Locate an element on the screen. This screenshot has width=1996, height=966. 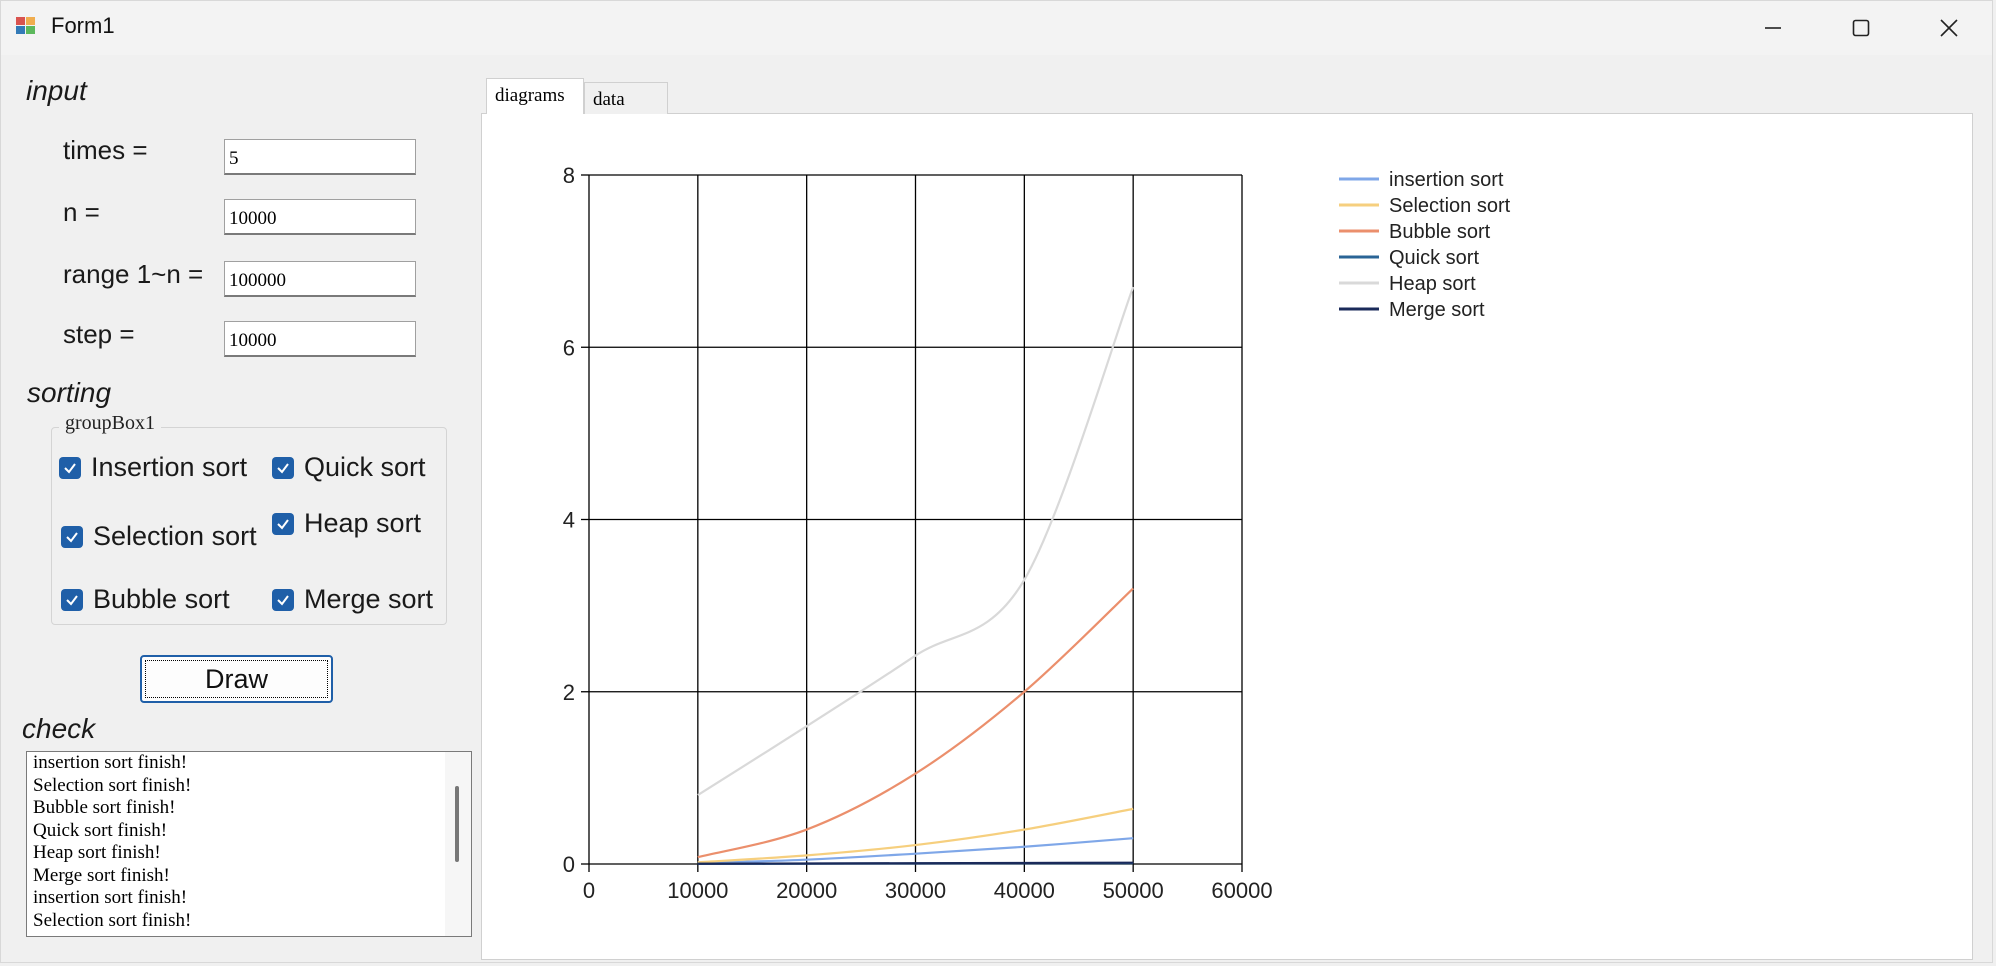
checkbox-label: Selection sort is located at coordinates (175, 536).